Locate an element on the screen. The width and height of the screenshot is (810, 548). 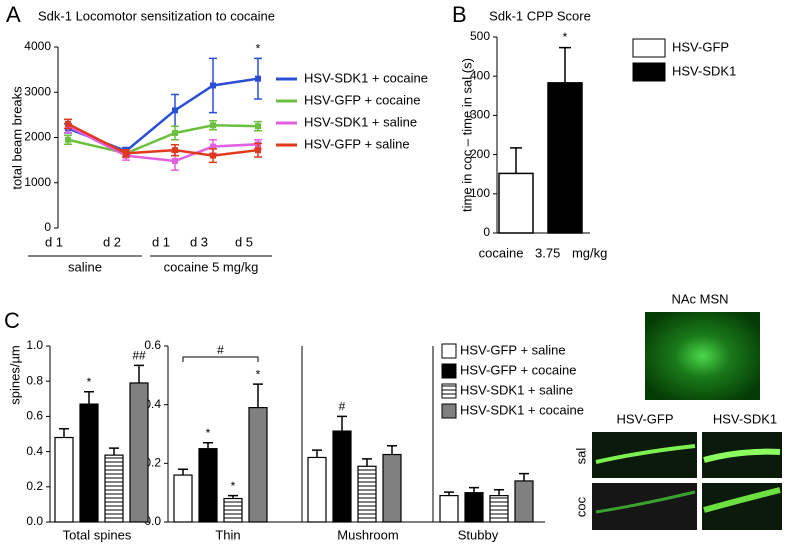
group-label: saline is located at coordinates (85, 266).